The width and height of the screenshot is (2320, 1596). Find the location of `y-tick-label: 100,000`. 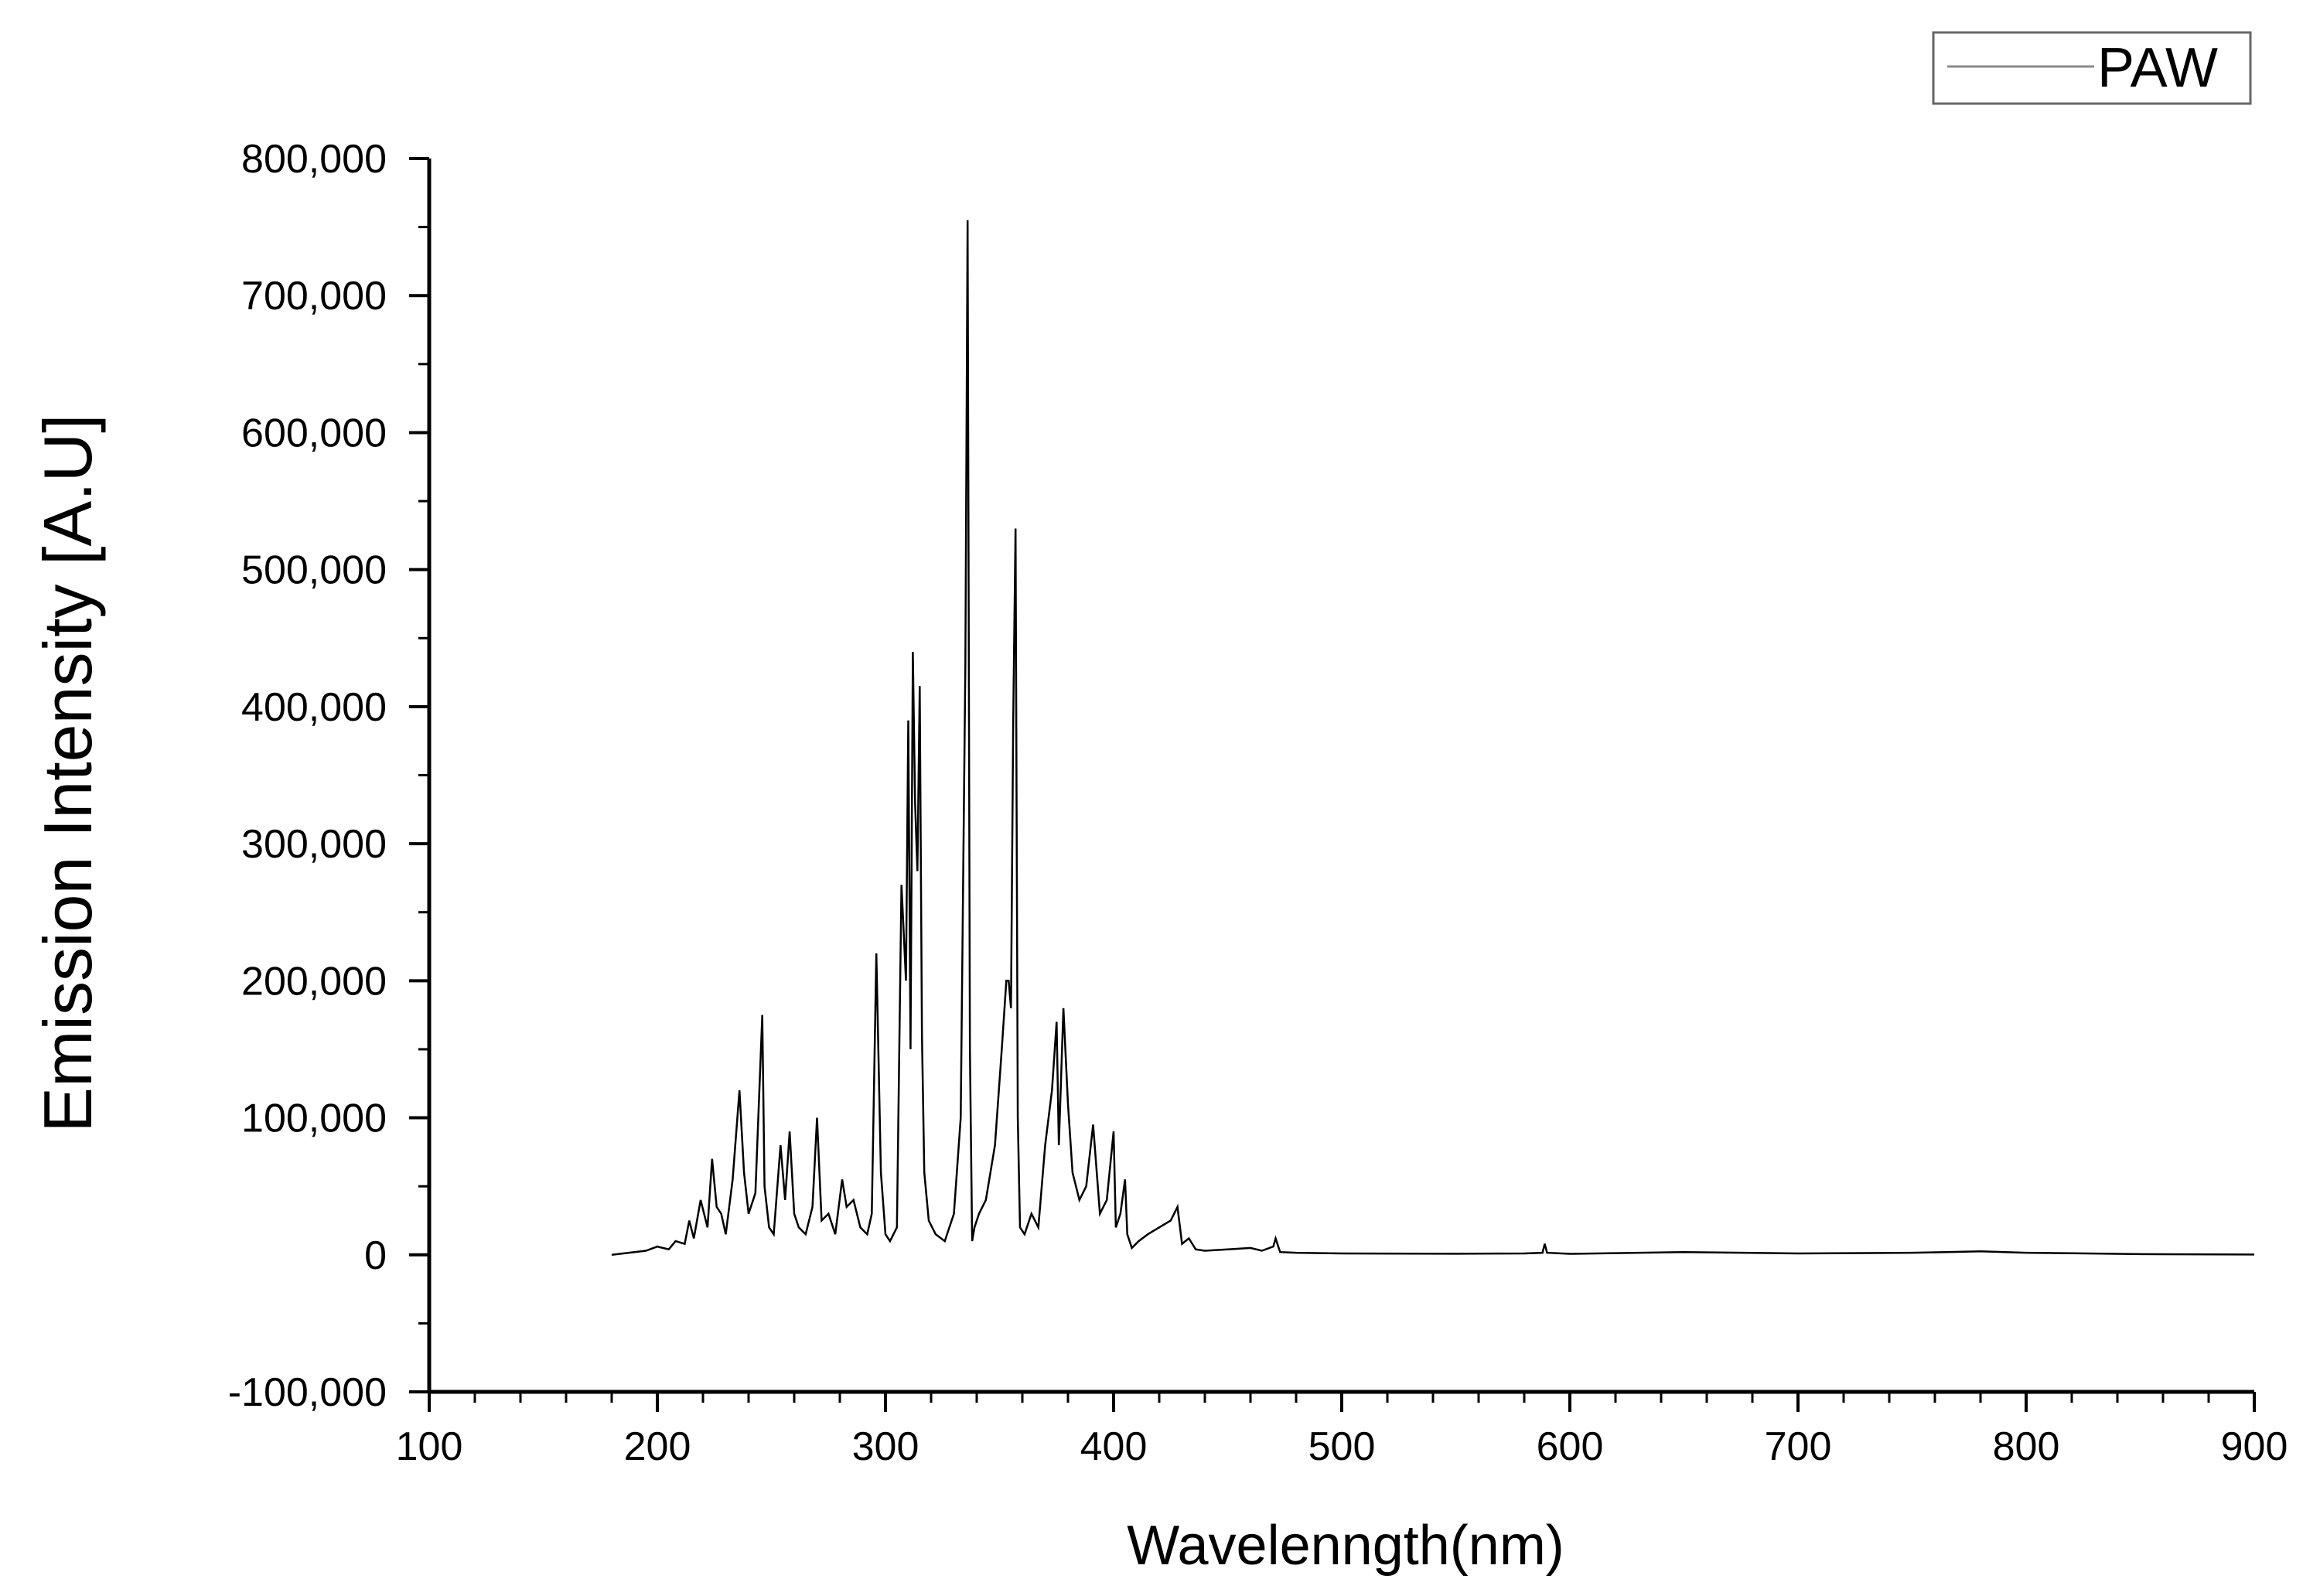

y-tick-label: 100,000 is located at coordinates (314, 1118).